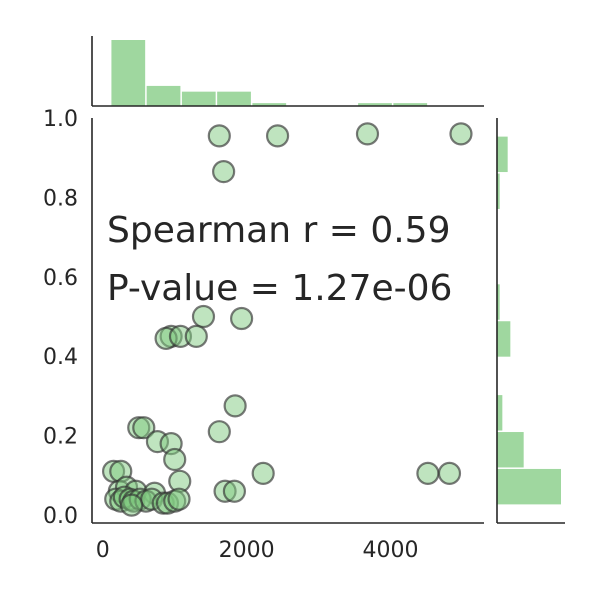 The image size is (600, 600). What do you see at coordinates (247, 550) in the screenshot?
I see `x-tick-label: 2000` at bounding box center [247, 550].